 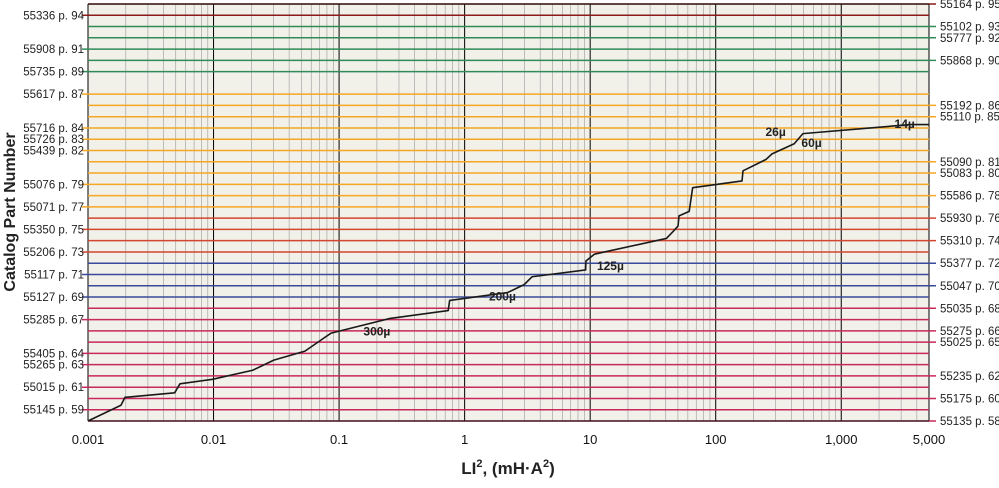 What do you see at coordinates (969, 61) in the screenshot?
I see `category-label-55868-p-90: 55868 p. 90` at bounding box center [969, 61].